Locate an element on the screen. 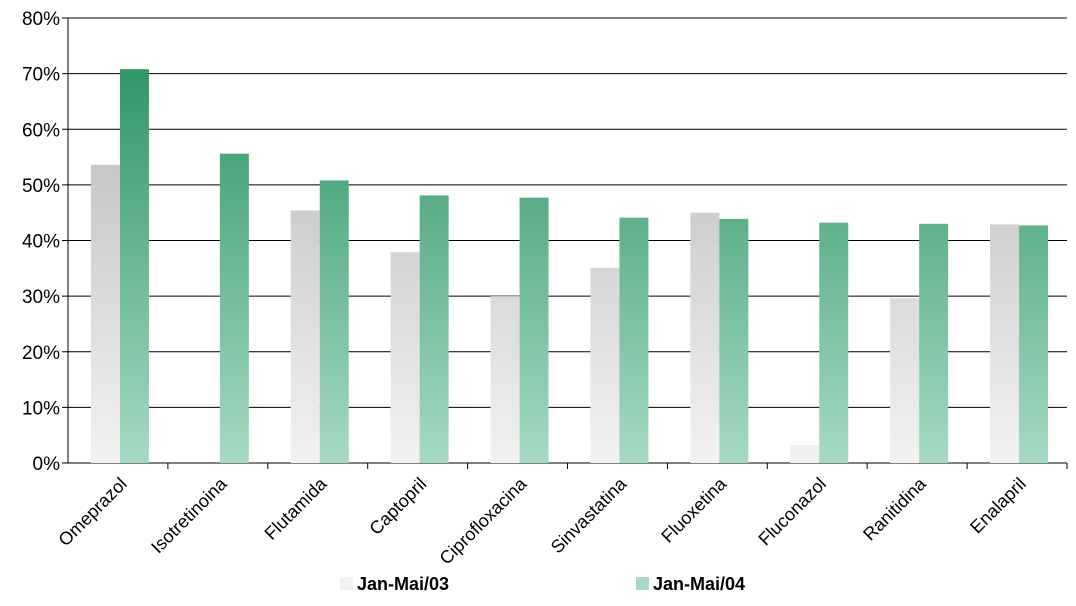  x-category-label: Fluoxetina is located at coordinates (694, 510).